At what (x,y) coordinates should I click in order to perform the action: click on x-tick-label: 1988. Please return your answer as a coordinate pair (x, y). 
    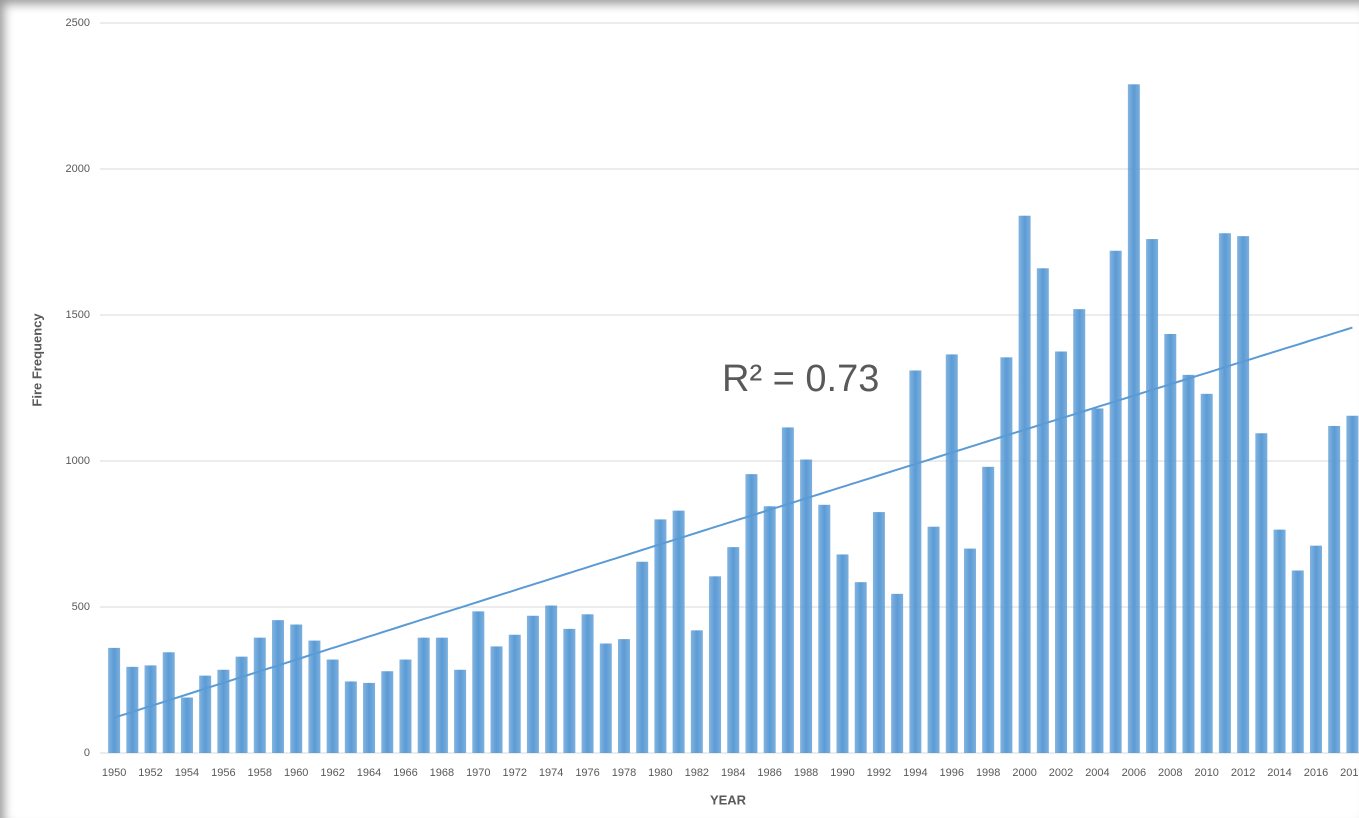
    Looking at the image, I should click on (806, 773).